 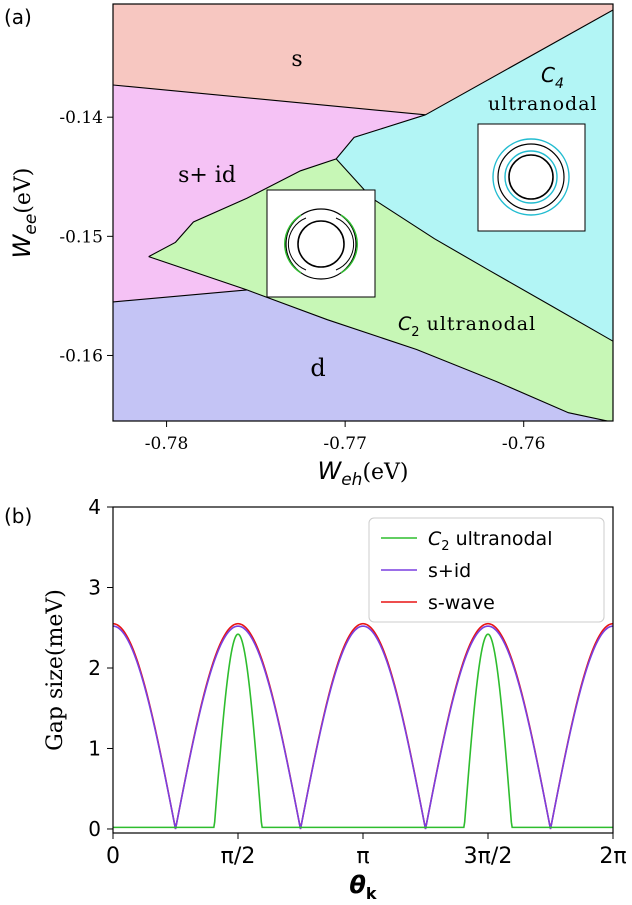 I want to click on region-label-c4-text: ultranodal, so click(x=543, y=104).